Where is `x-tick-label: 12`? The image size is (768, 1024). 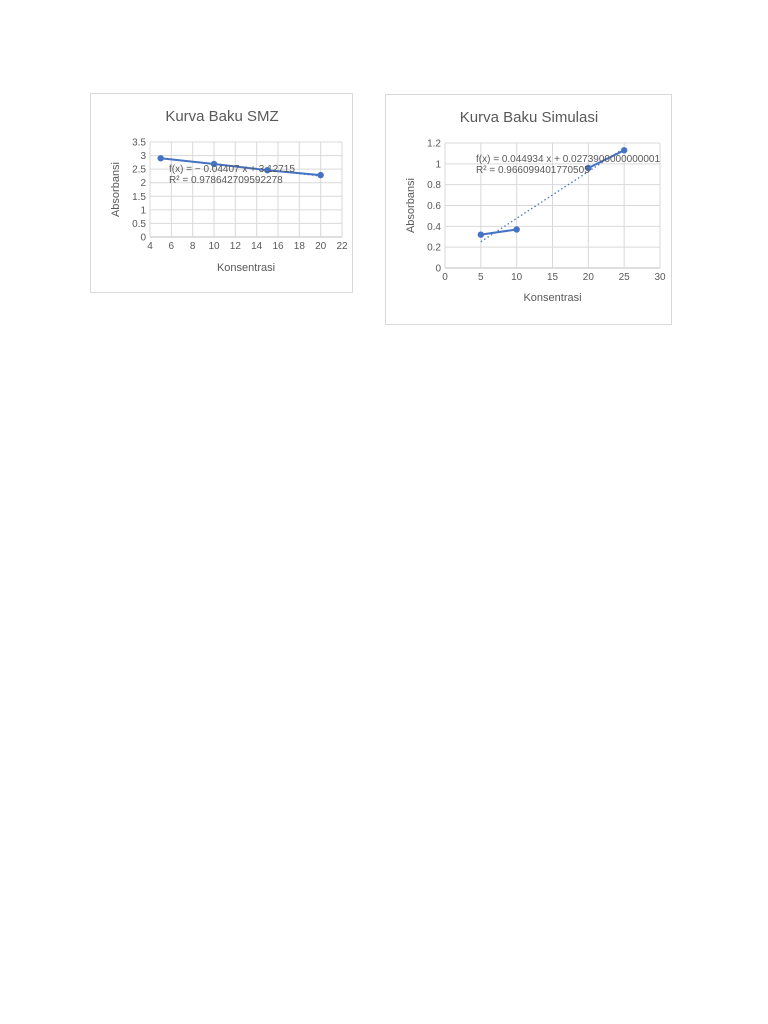 x-tick-label: 12 is located at coordinates (236, 246).